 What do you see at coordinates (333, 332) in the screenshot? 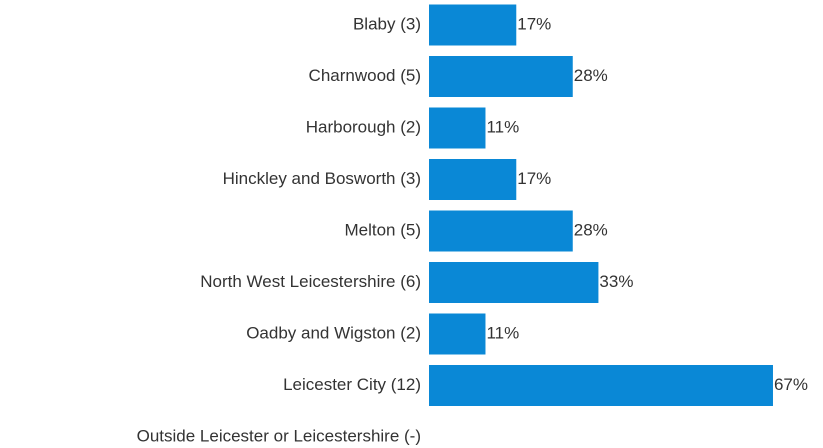
I see `category-label: Oadby and Wigston (2)` at bounding box center [333, 332].